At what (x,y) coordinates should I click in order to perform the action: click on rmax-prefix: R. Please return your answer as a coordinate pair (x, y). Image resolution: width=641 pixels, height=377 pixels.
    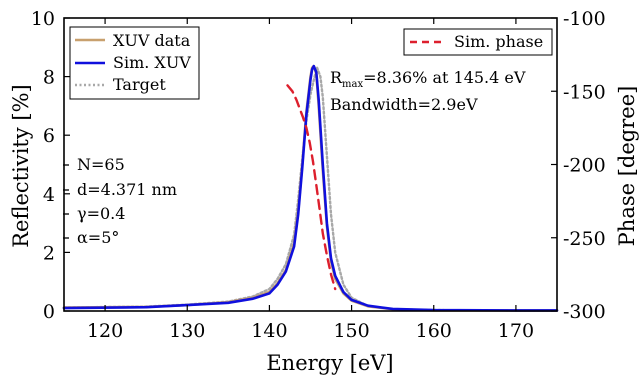
    Looking at the image, I should click on (336, 77).